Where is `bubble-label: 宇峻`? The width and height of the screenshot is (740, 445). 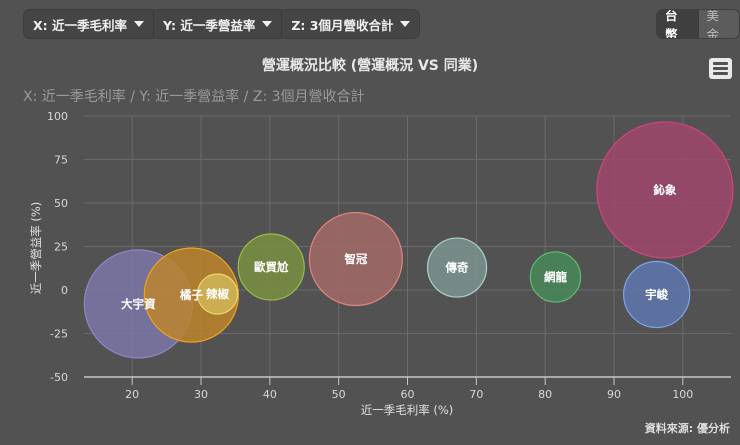
bubble-label: 宇峻 is located at coordinates (656, 295).